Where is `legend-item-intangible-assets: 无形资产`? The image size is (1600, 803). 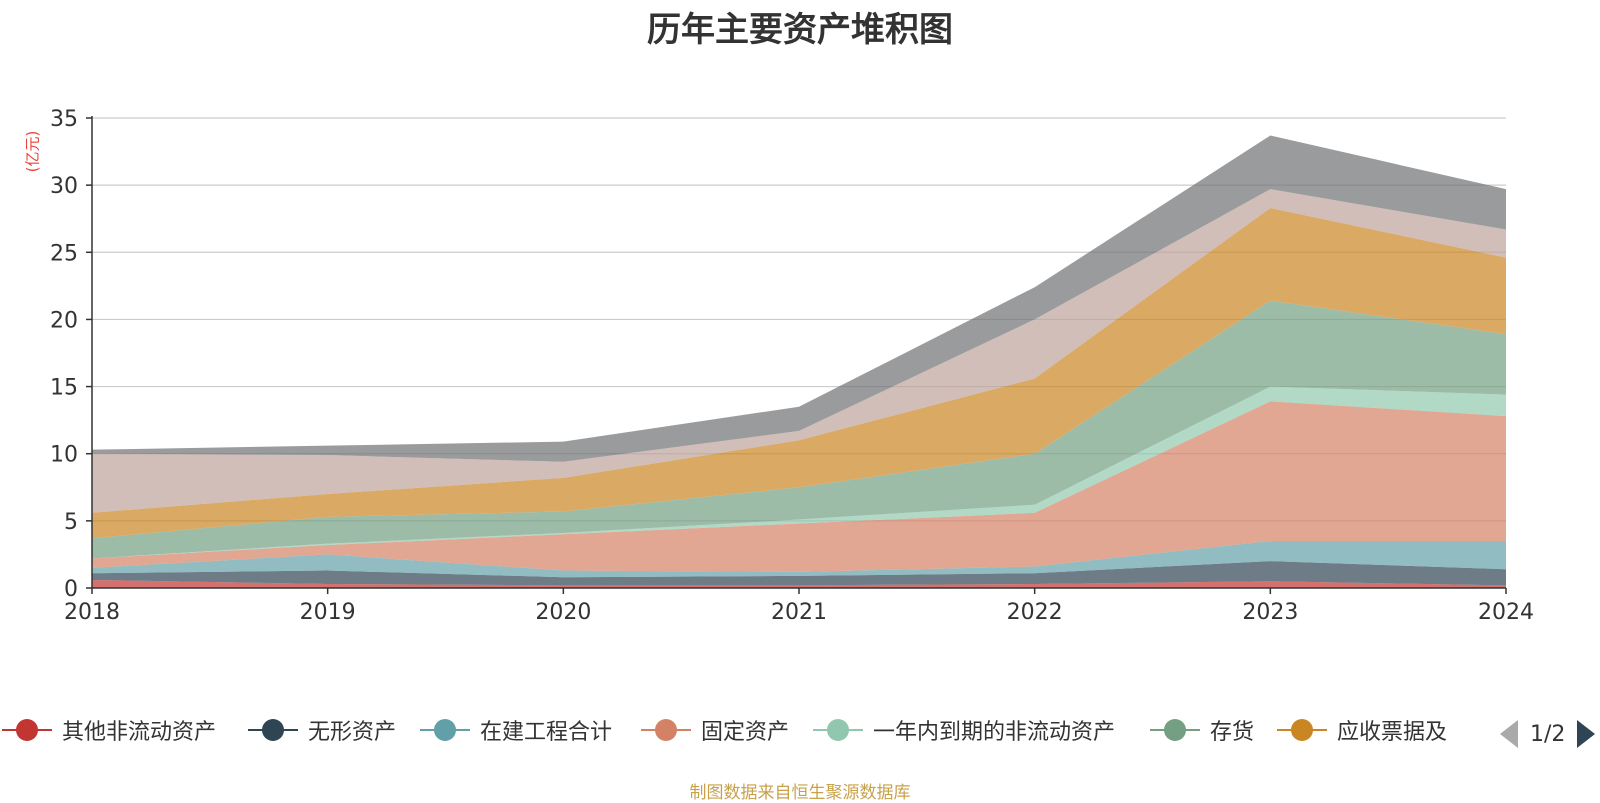 legend-item-intangible-assets: 无形资产 is located at coordinates (322, 730).